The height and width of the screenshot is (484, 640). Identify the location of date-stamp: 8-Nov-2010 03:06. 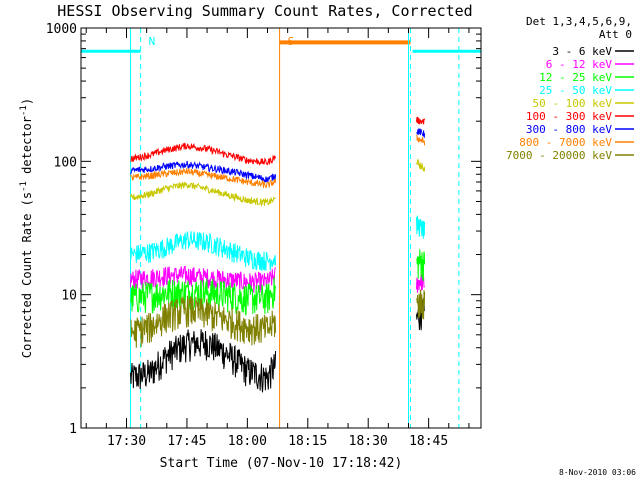
(597, 472).